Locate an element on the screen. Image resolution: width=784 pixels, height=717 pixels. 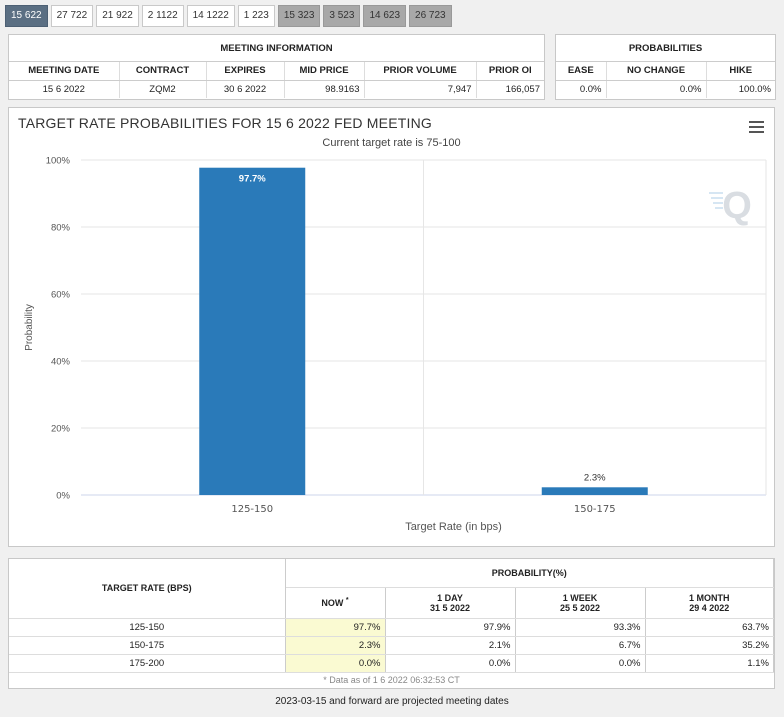
tab-meeting-date: 21 922 is located at coordinates (117, 16).